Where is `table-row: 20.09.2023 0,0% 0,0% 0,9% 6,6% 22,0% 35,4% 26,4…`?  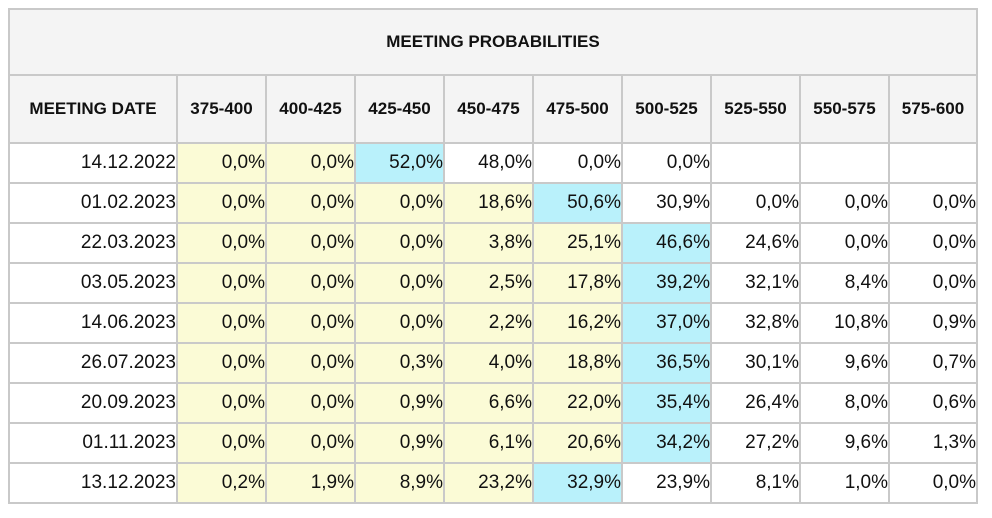 table-row: 20.09.2023 0,0% 0,0% 0,9% 6,6% 22,0% 35,4% 26,4… is located at coordinates (493, 403).